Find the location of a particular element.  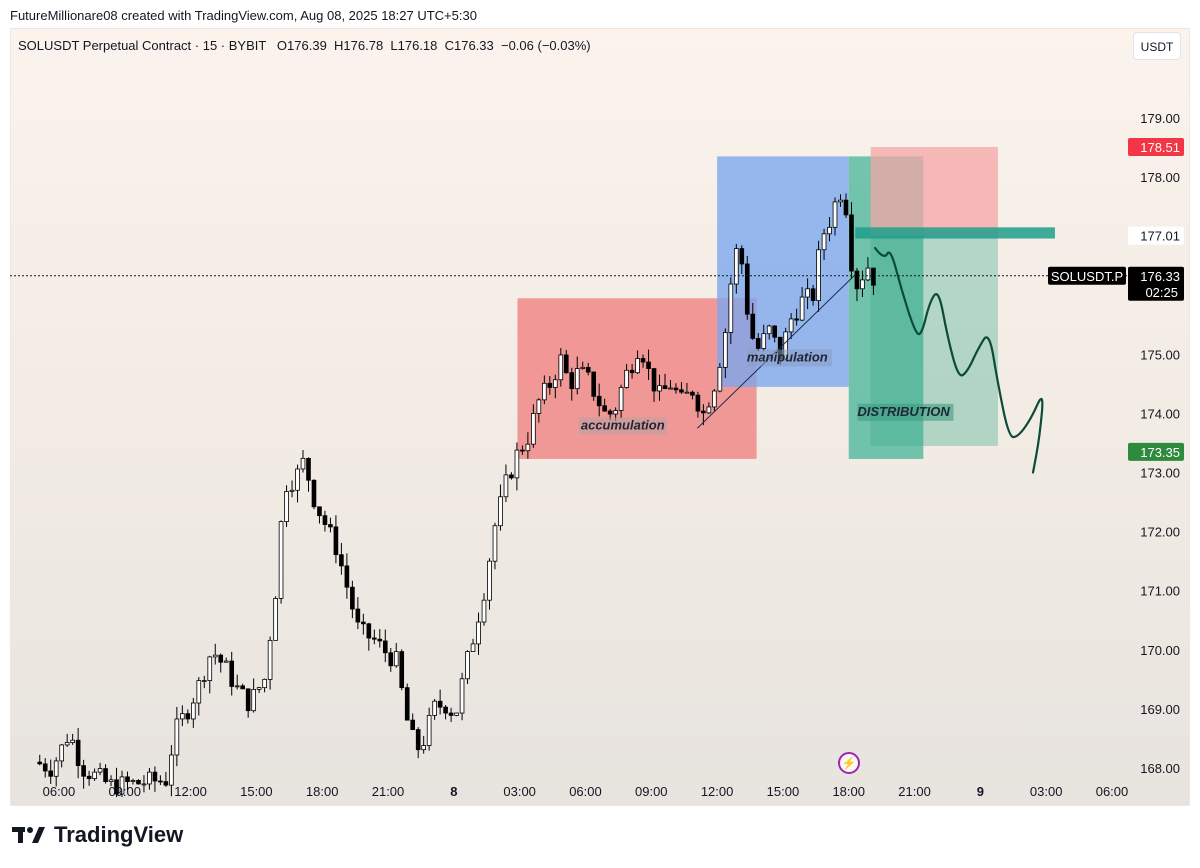

symbol-title: SOLUSDT Perpetual Contract · 15 · BYBIT is located at coordinates (142, 45).